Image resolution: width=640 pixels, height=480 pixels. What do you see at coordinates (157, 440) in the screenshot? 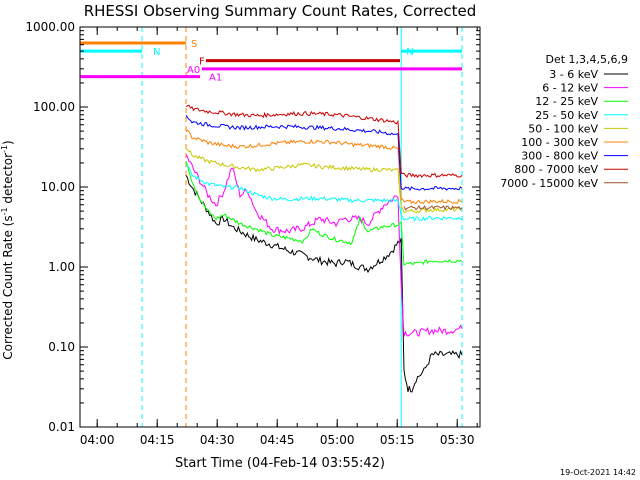
I see `x-tick-label: 04:15` at bounding box center [157, 440].